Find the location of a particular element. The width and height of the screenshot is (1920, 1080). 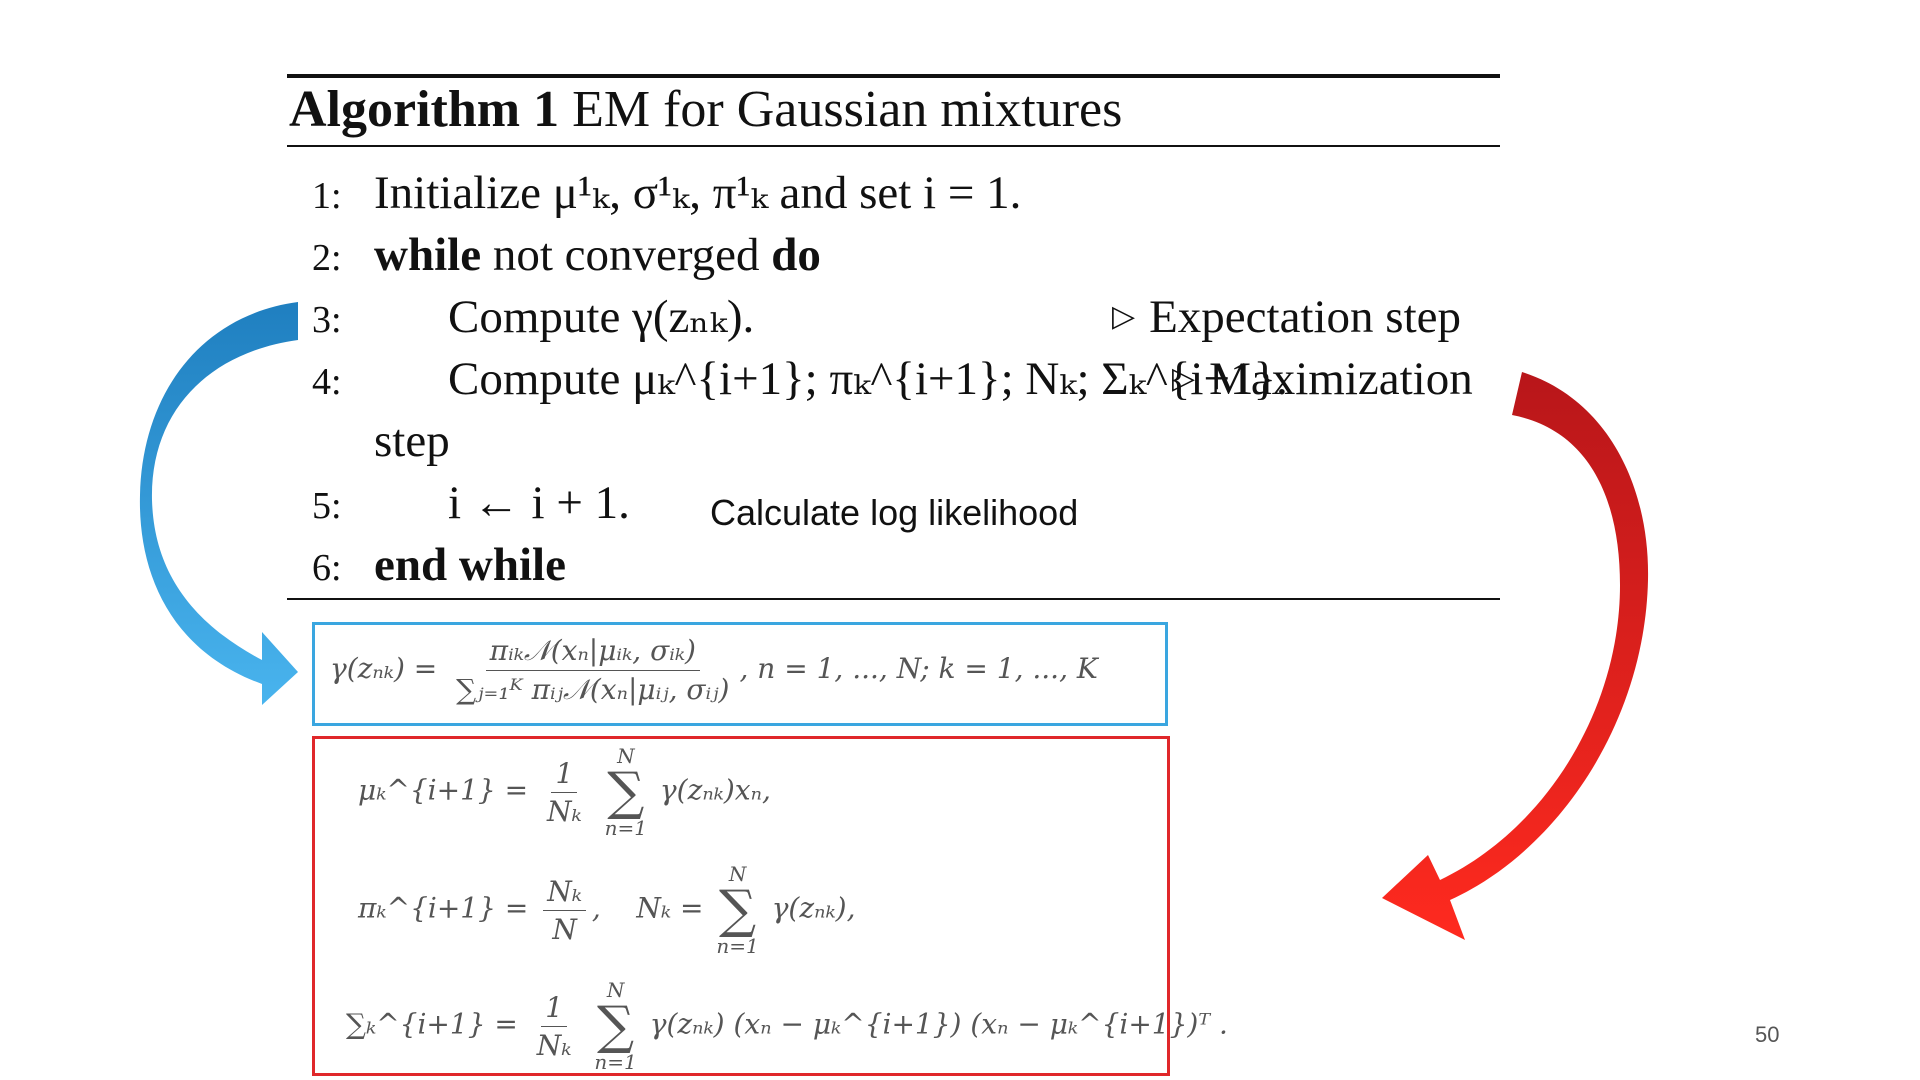

title-rule is located at coordinates (893, 146).